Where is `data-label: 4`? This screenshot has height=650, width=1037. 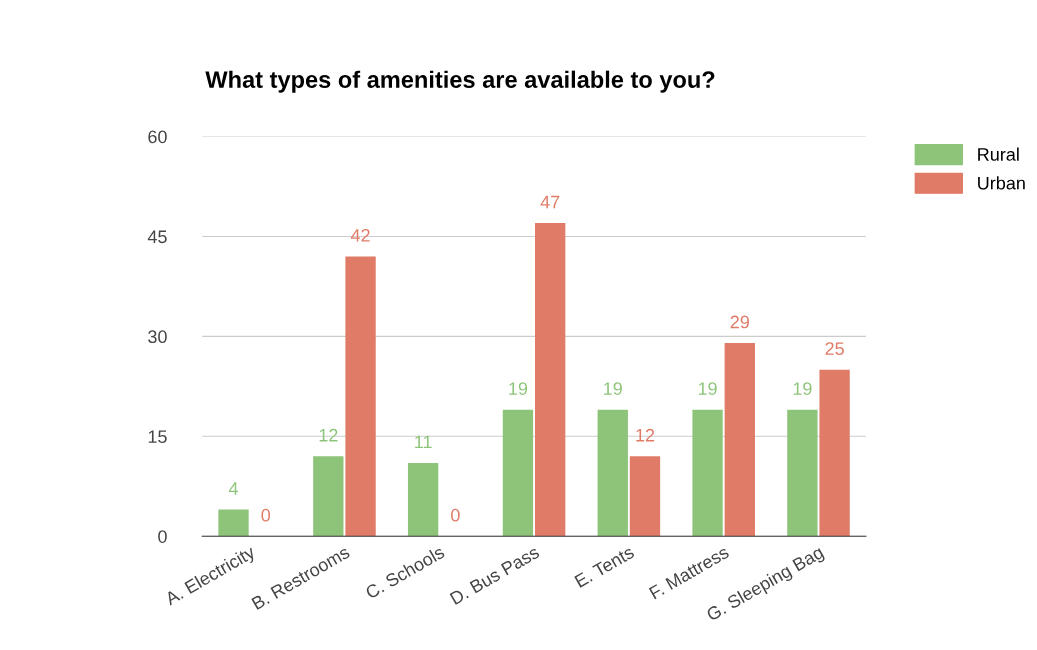 data-label: 4 is located at coordinates (233, 488).